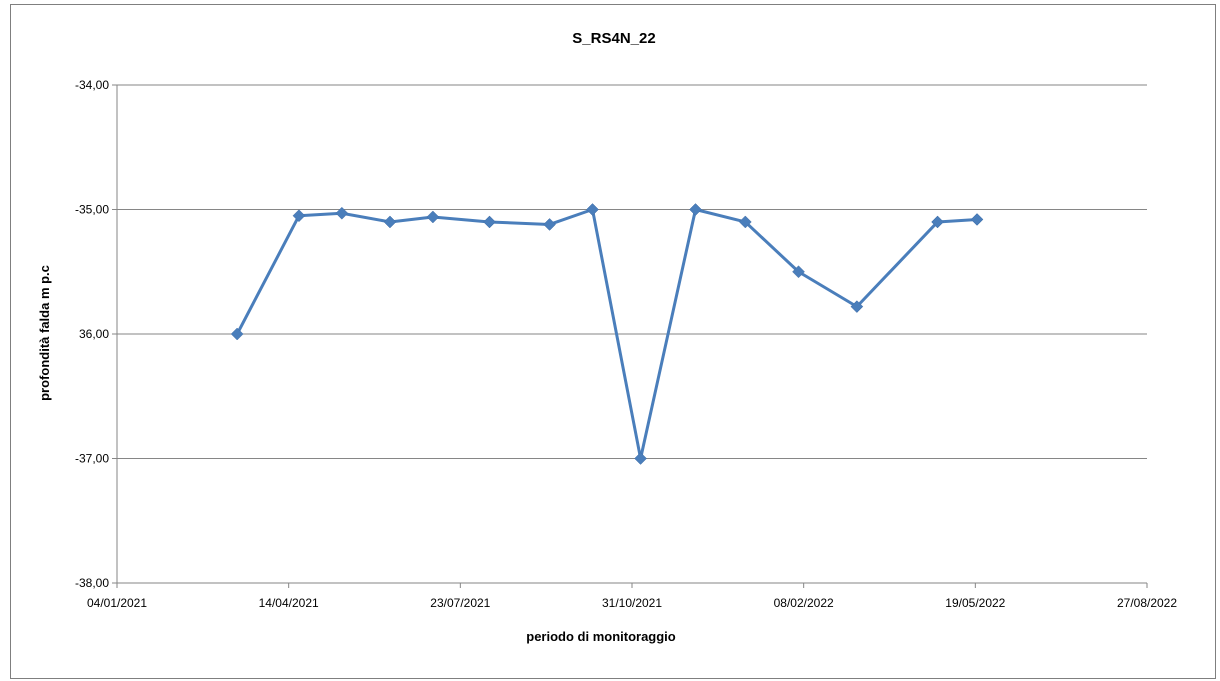  What do you see at coordinates (94, 334) in the screenshot?
I see `y-tick-label: 36,00` at bounding box center [94, 334].